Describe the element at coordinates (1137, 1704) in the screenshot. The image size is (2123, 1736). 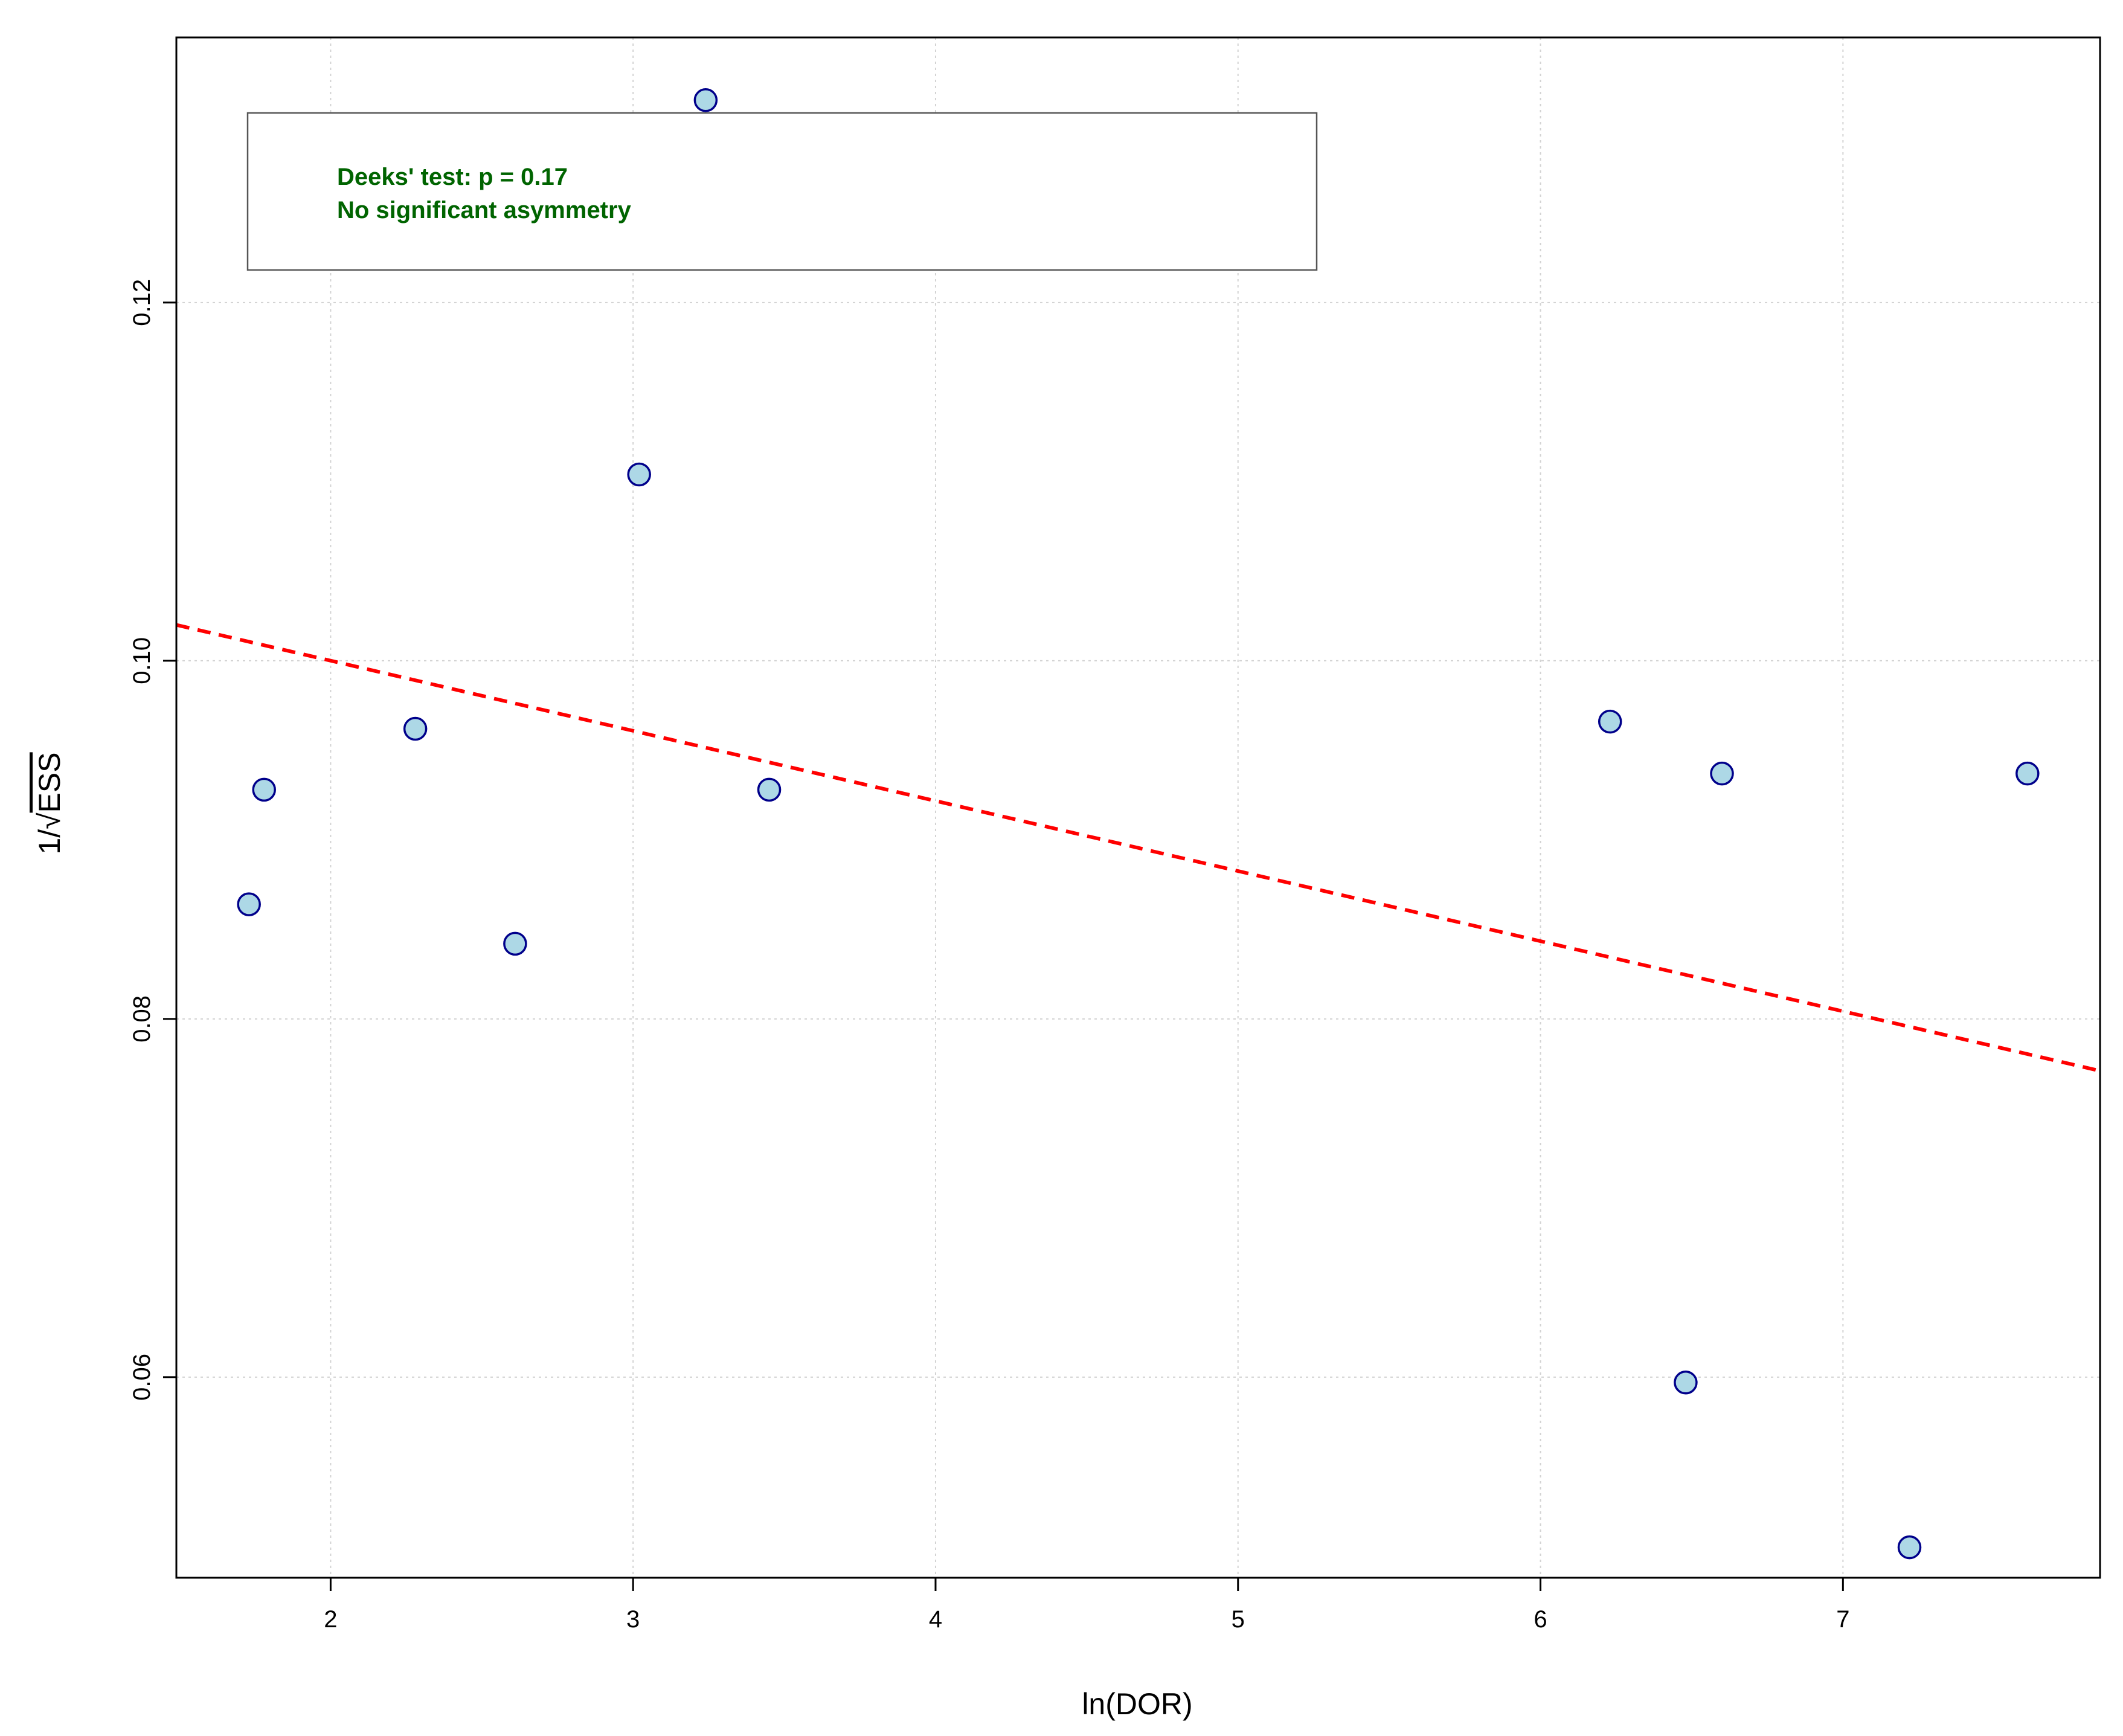
I see `x-axis-label: ln(DOR)` at that location.